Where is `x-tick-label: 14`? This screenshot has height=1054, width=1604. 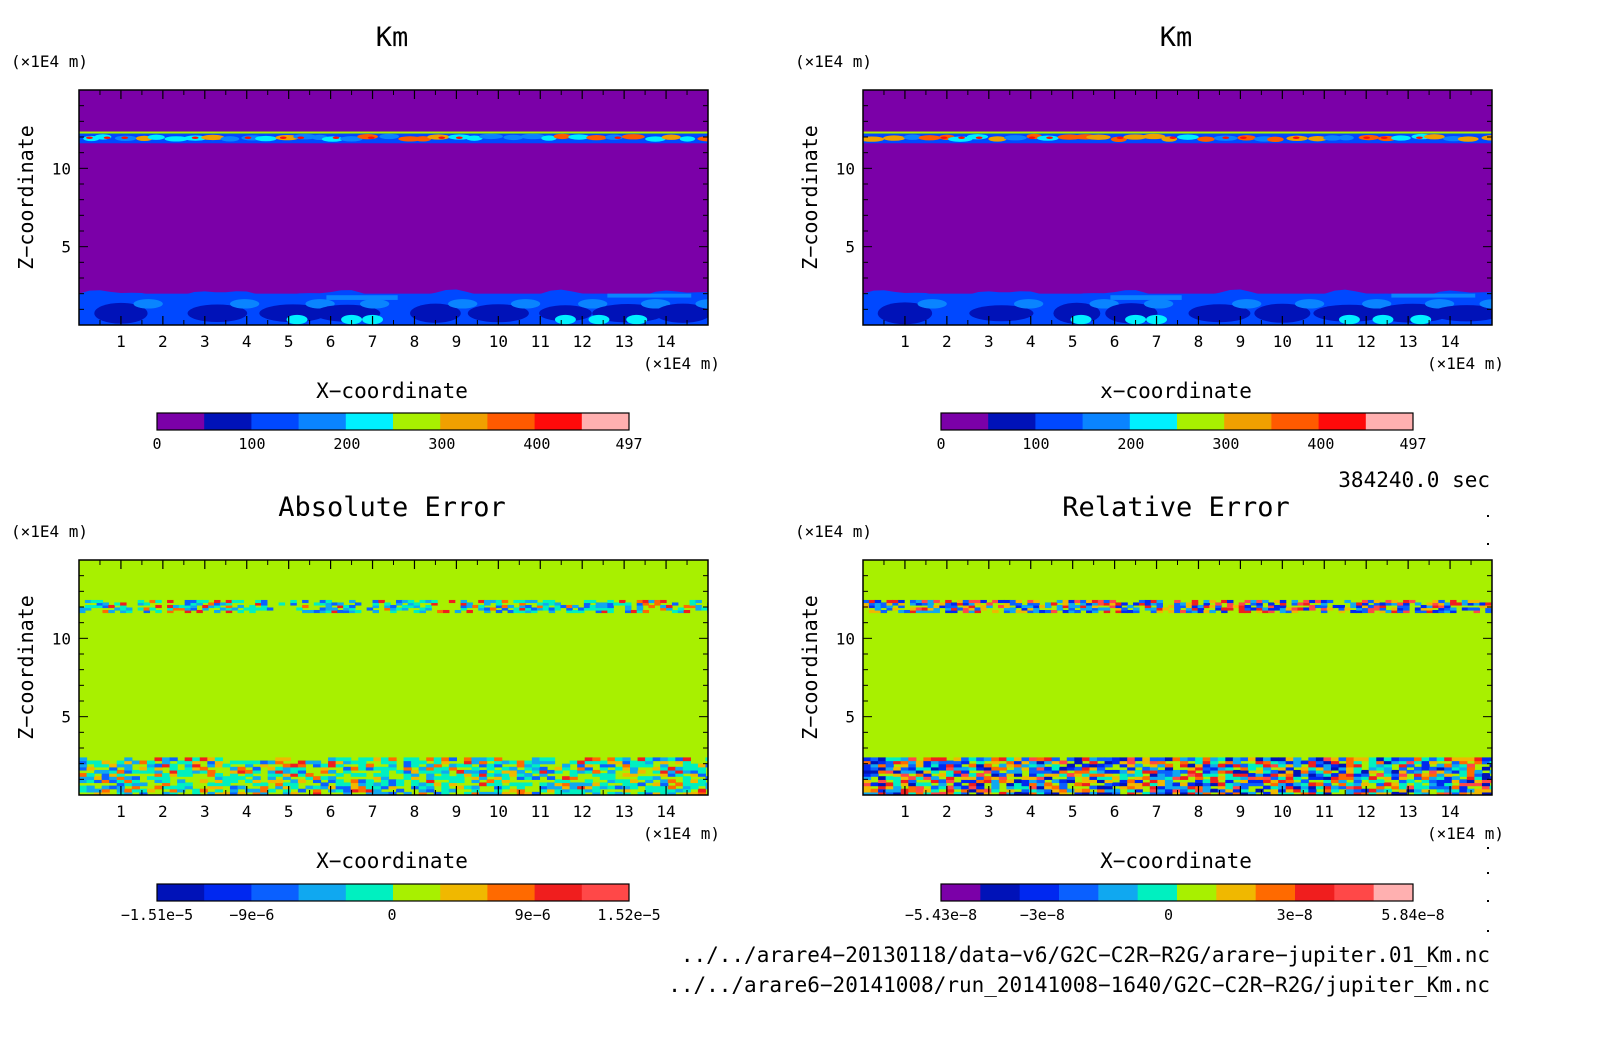
x-tick-label: 14 is located at coordinates (1449, 341).